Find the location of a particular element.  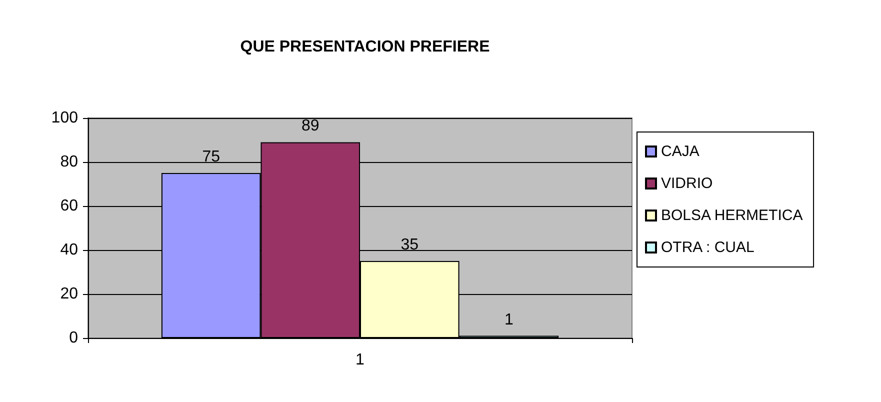

chart-title: QUE PRESENTACION PREFIERE is located at coordinates (365, 47).